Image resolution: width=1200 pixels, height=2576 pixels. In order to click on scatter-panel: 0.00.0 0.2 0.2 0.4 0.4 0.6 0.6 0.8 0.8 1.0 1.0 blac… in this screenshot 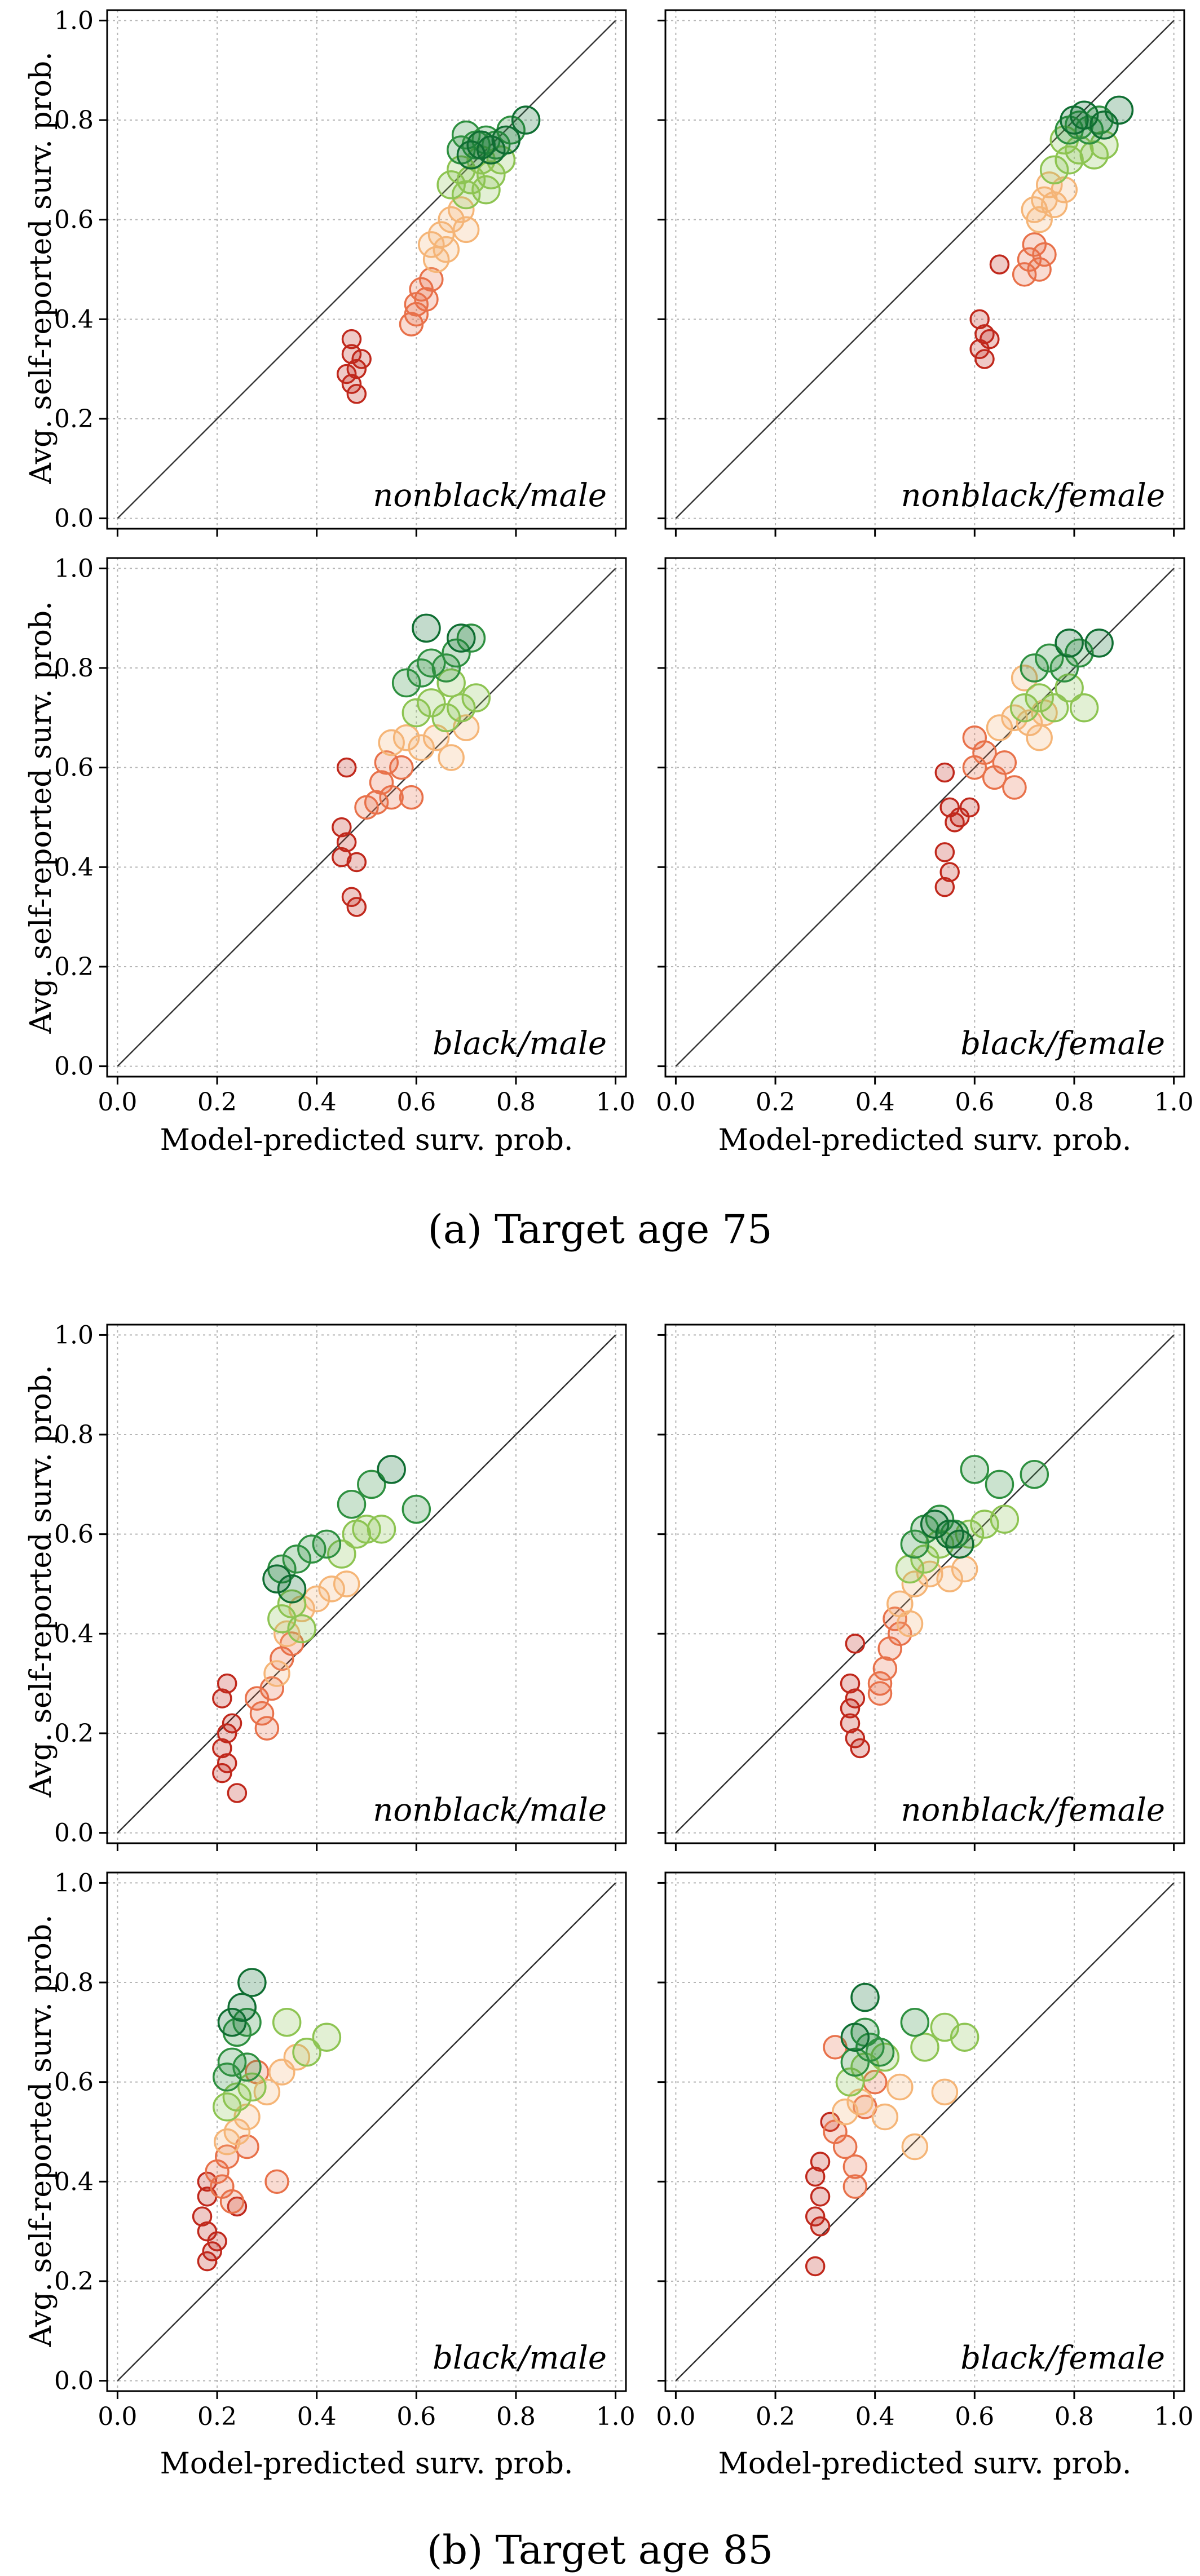, I will do `click(345, 2150)`.